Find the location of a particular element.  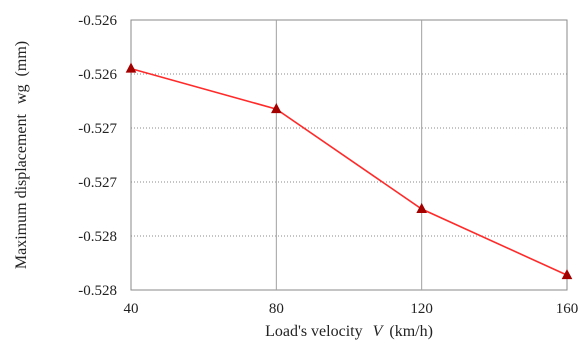

x-axis-title: Load's velocity V (km/h) is located at coordinates (349, 331).